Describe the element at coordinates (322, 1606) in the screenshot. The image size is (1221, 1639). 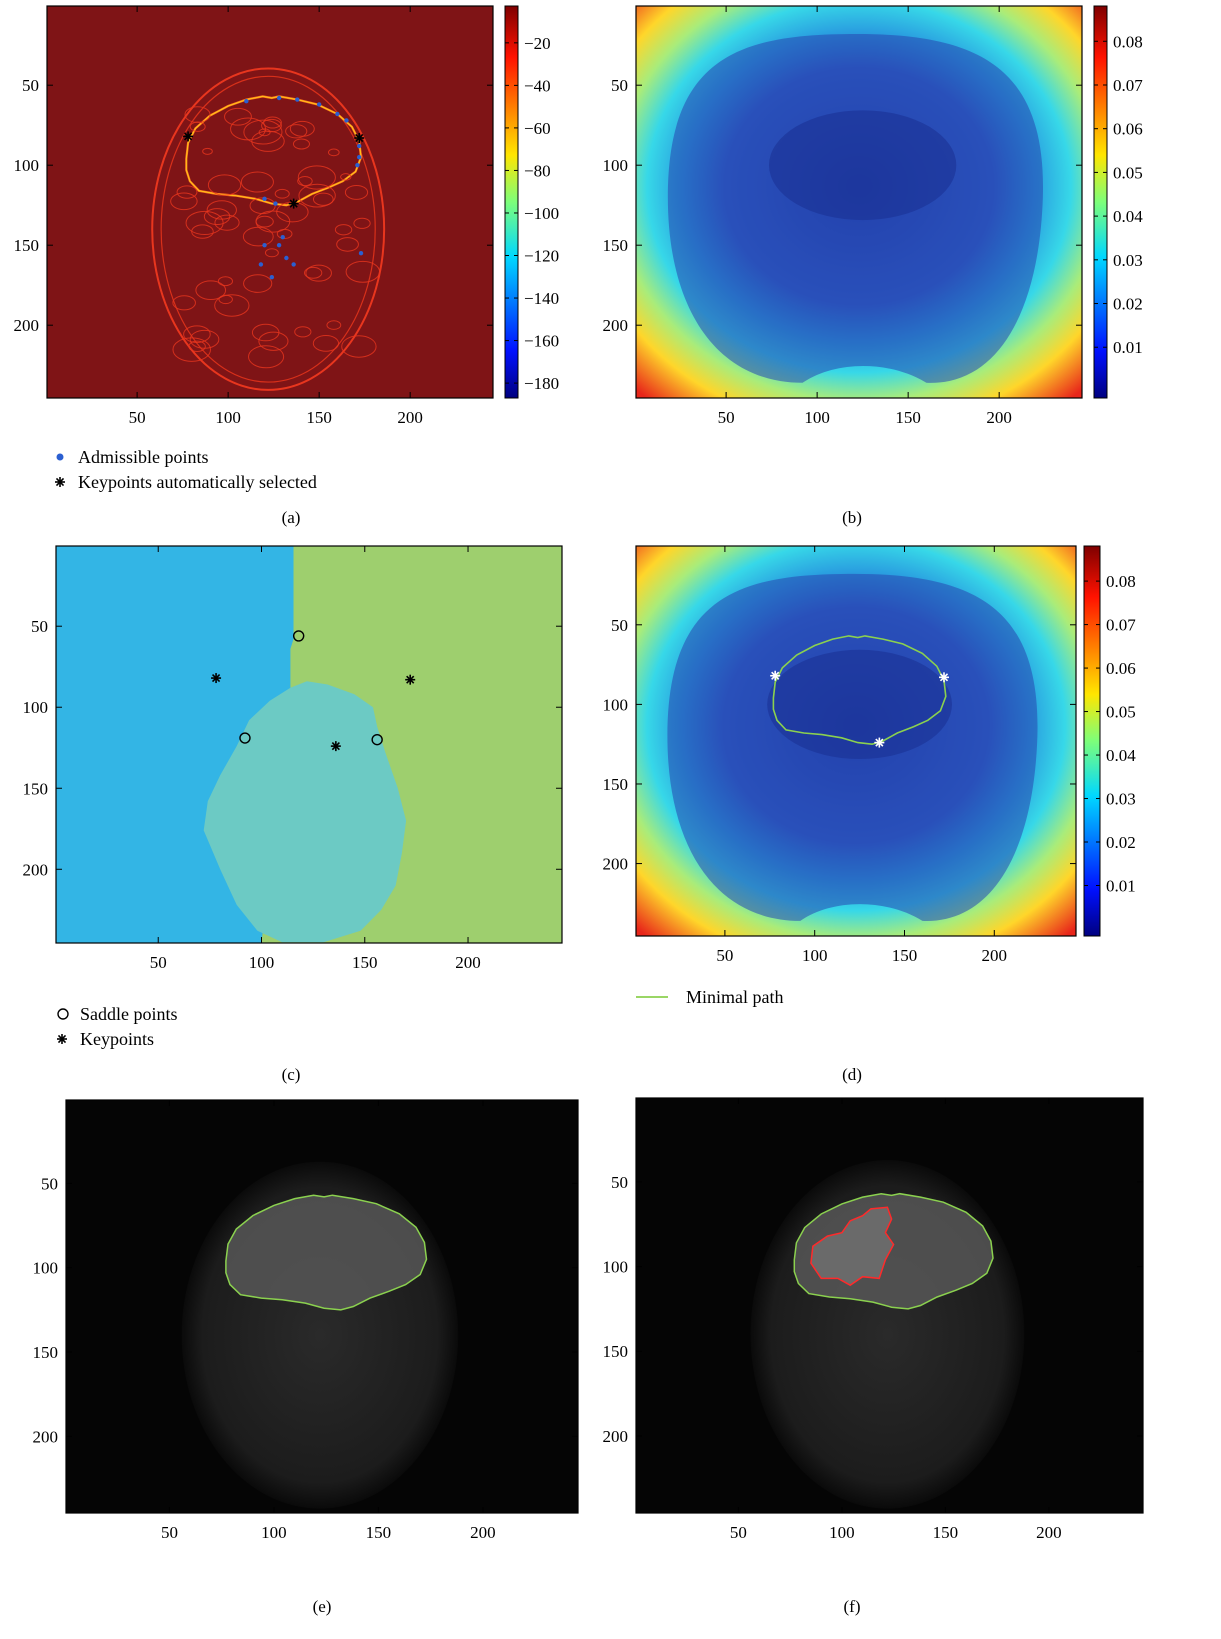
I see `caption-e: (e)` at that location.